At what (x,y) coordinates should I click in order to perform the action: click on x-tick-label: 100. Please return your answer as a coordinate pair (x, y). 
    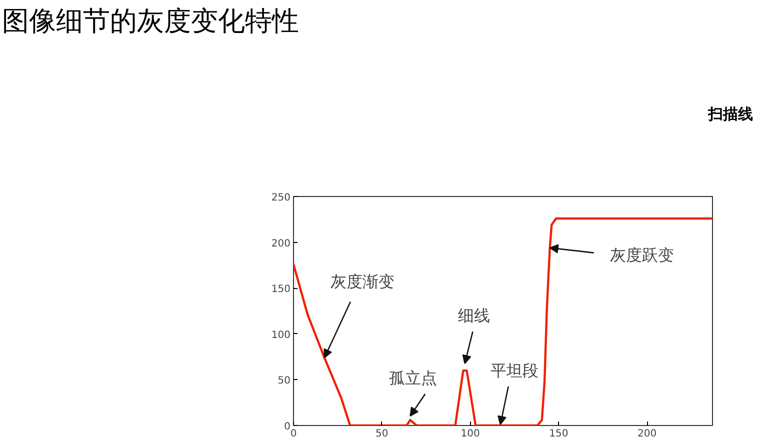
    Looking at the image, I should click on (470, 434).